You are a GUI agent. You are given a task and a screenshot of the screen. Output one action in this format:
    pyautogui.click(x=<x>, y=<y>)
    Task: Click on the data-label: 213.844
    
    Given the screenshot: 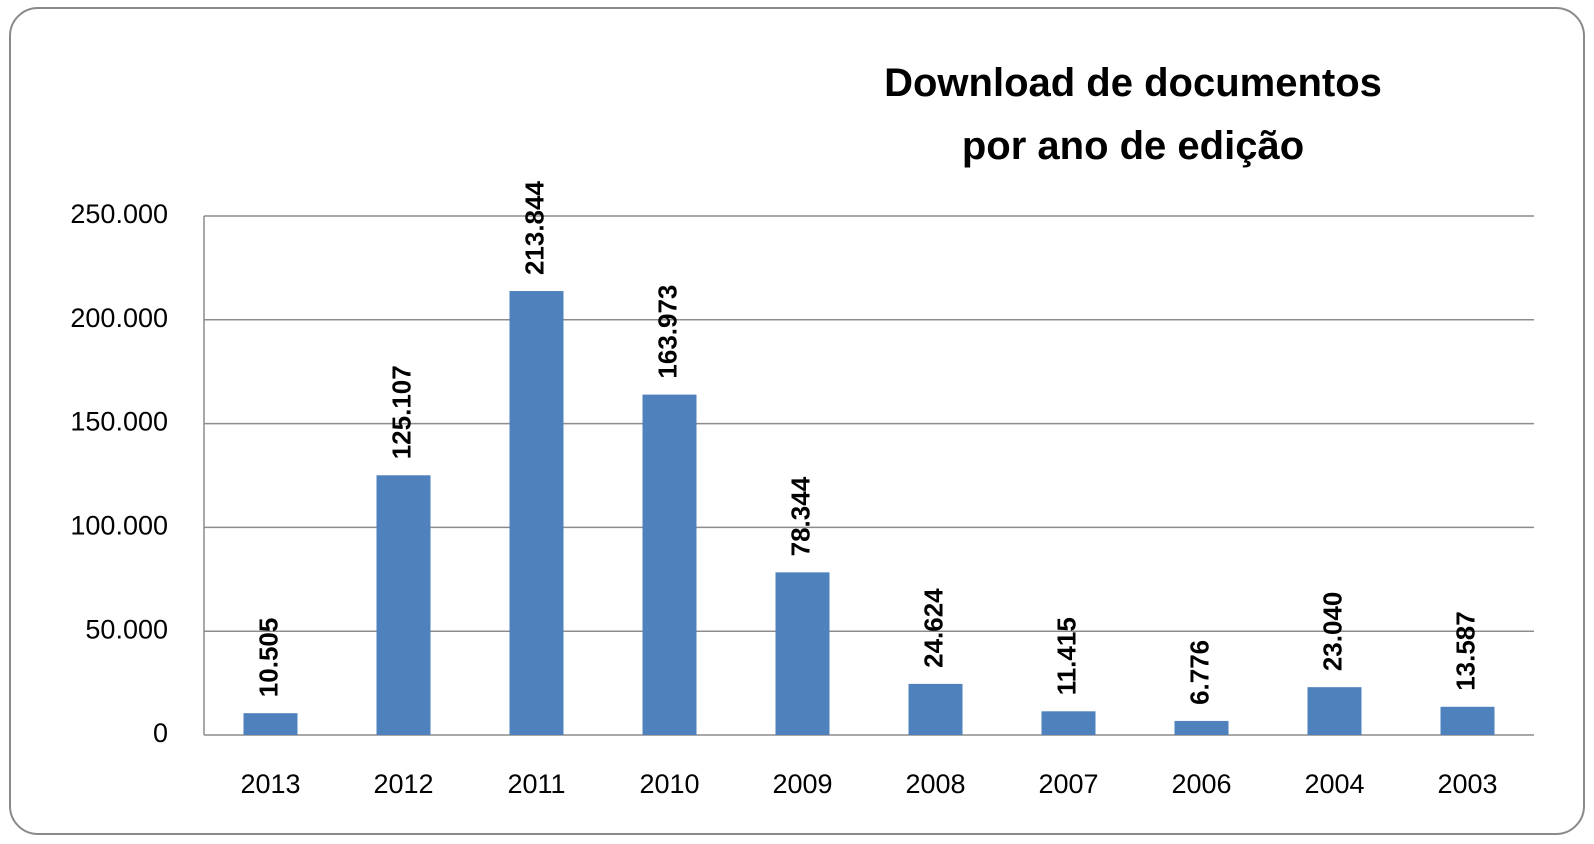 What is the action you would take?
    pyautogui.click(x=534, y=228)
    